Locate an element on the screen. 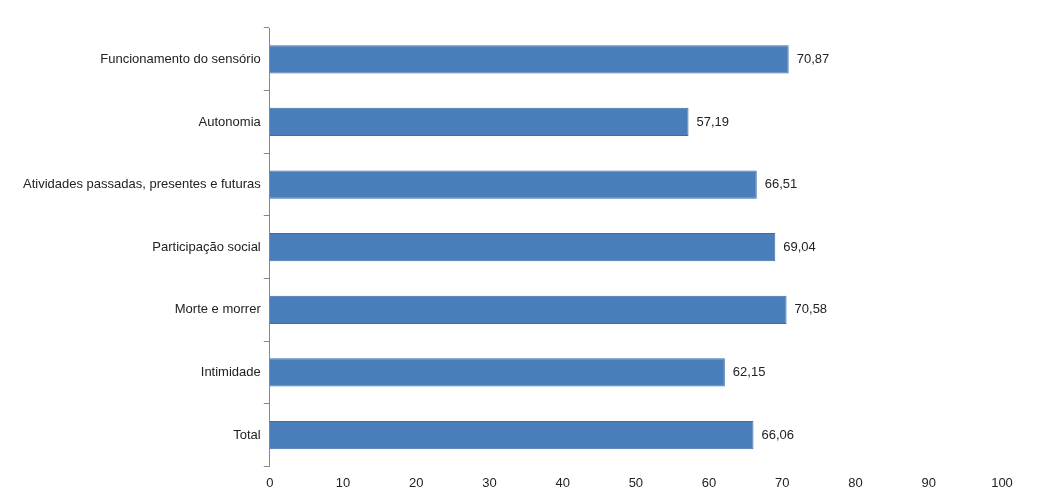 Image resolution: width=1040 pixels, height=504 pixels. x-tick-label: 40 is located at coordinates (562, 482).